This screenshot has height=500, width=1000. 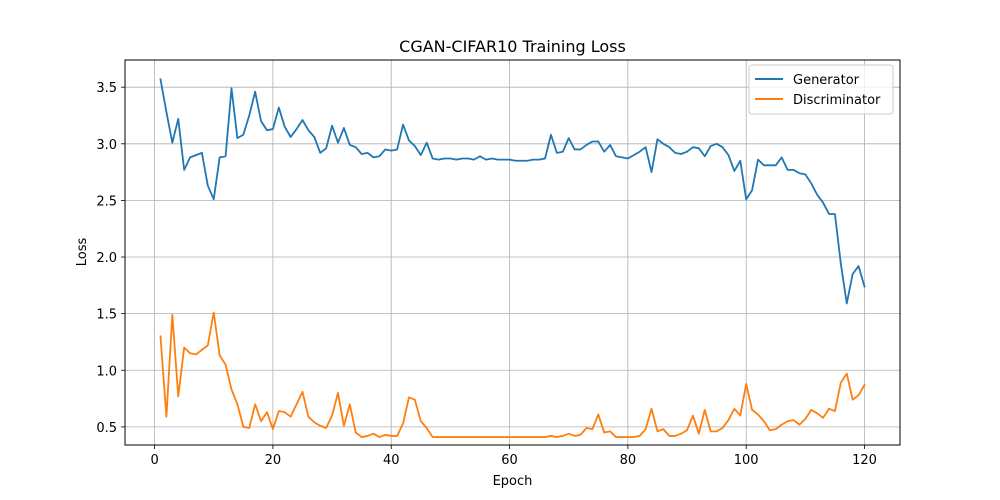 What do you see at coordinates (746, 460) in the screenshot?
I see `x-tick-label: 100` at bounding box center [746, 460].